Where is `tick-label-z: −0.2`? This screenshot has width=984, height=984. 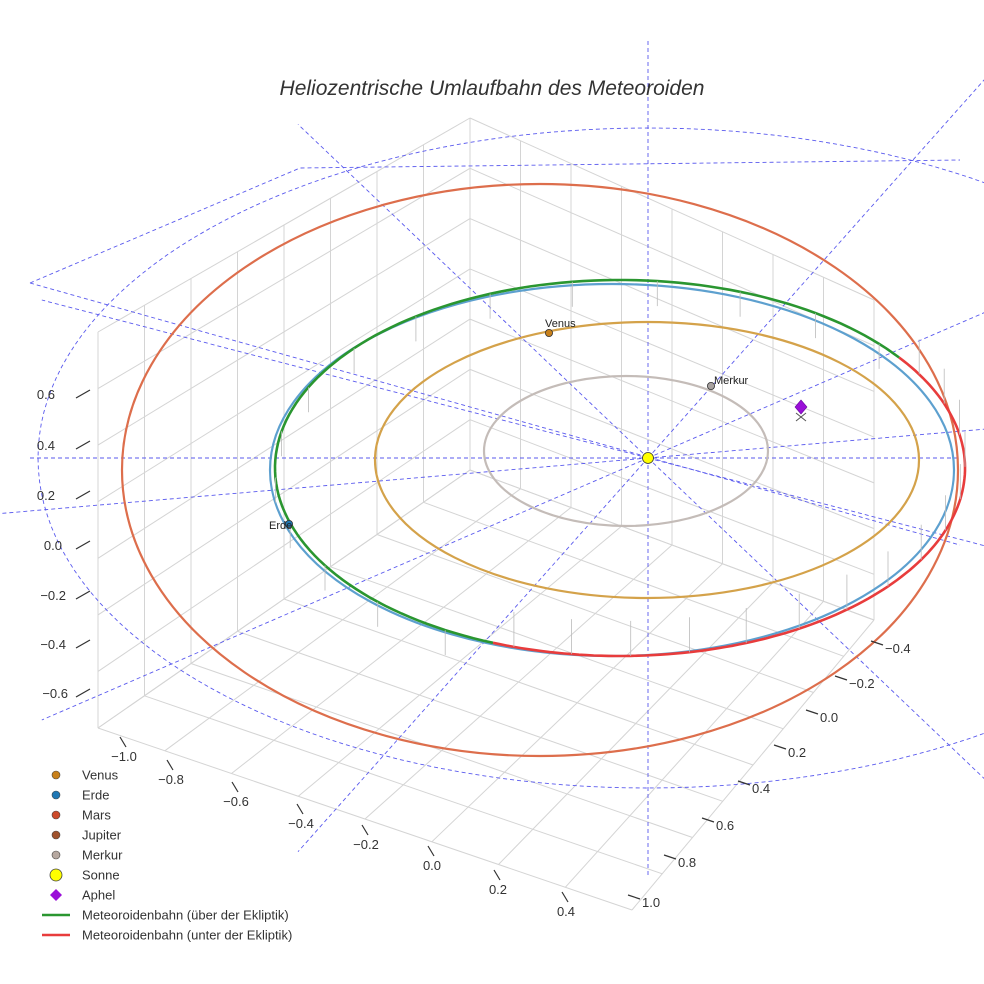 tick-label-z: −0.2 is located at coordinates (53, 595).